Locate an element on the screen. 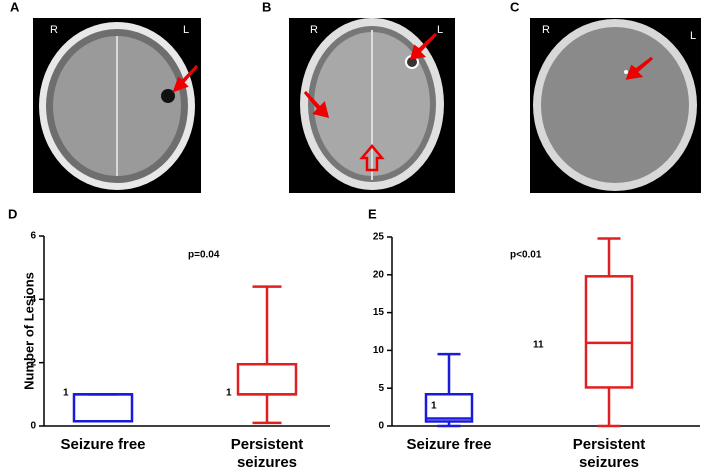 This screenshot has height=471, width=709. y-axis-label: Number of Lesions is located at coordinates (28, 331).